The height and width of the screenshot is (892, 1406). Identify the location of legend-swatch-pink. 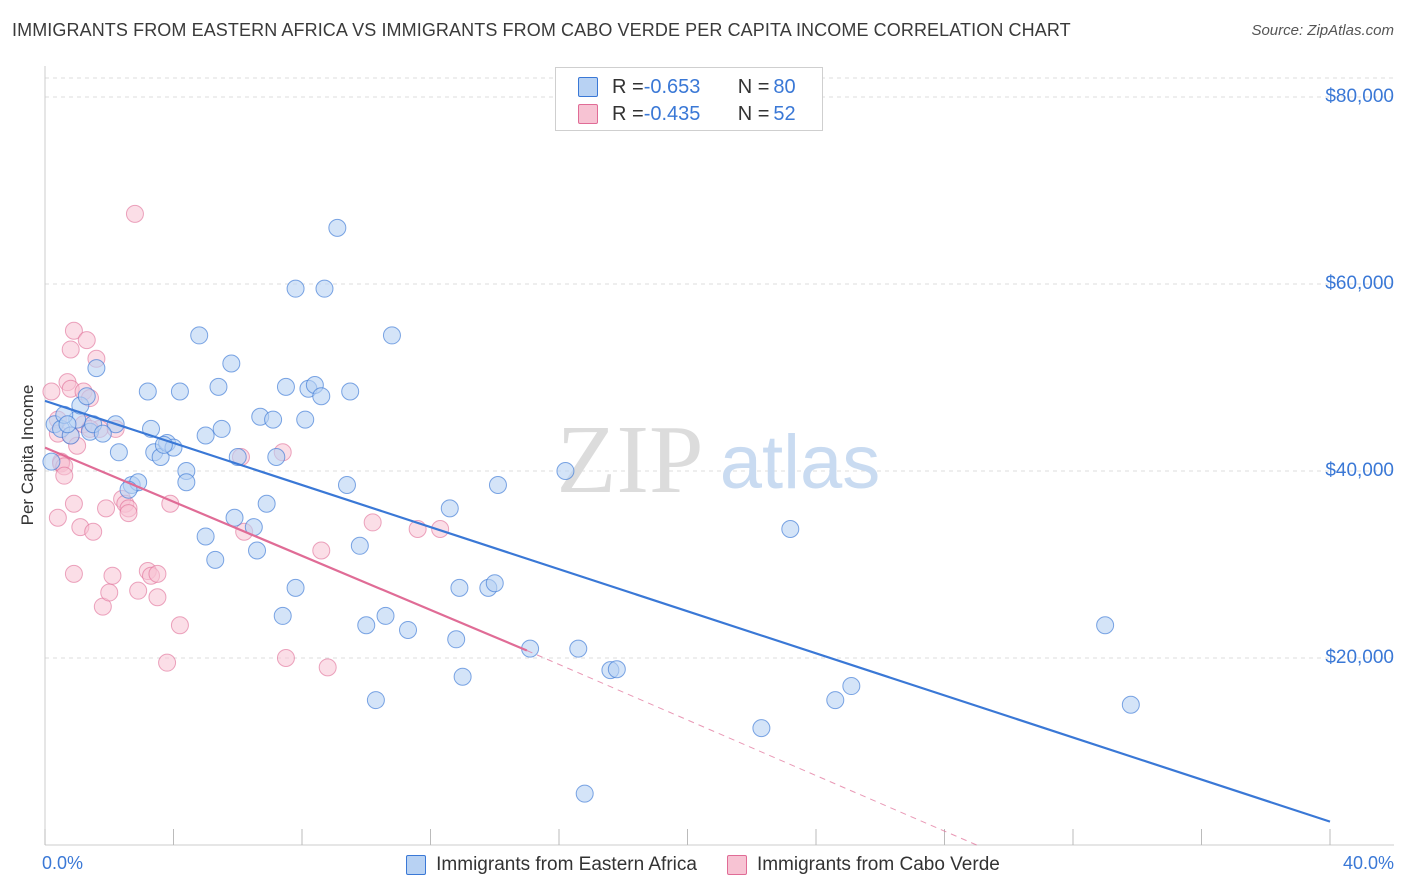
(736, 865).